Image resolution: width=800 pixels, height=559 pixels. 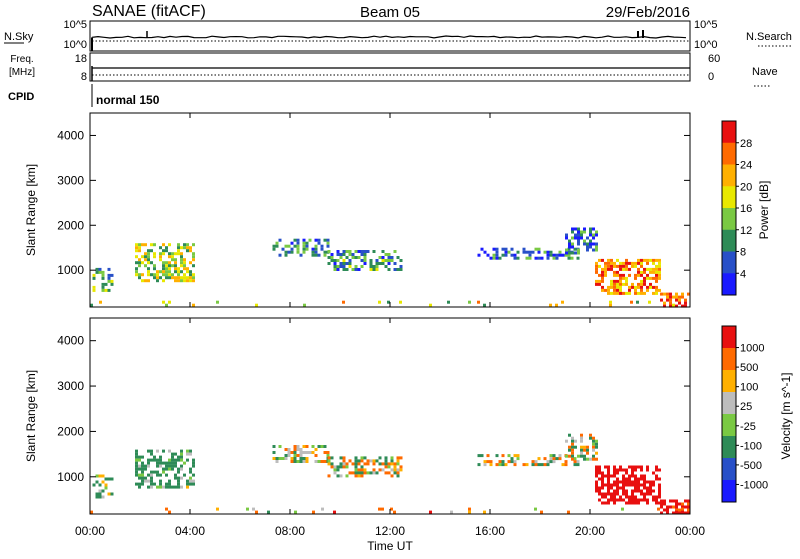 I want to click on y-tick-label: 3000, so click(x=70, y=386).